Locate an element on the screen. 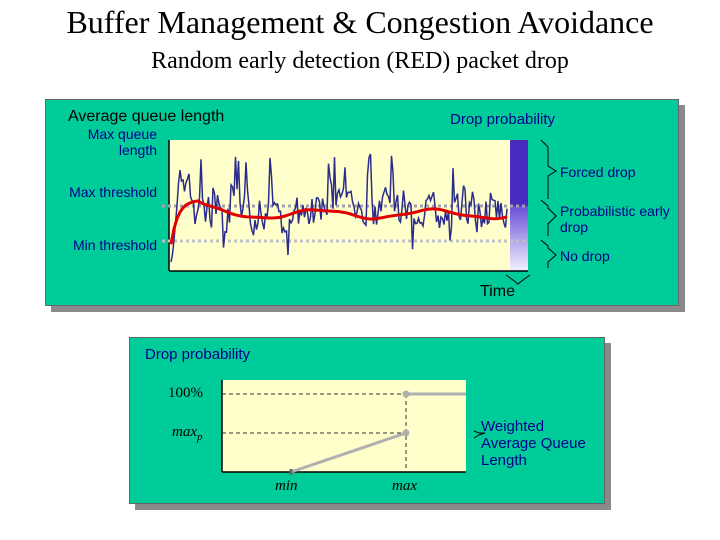  instantaneous-queue-line is located at coordinates (339, 208).